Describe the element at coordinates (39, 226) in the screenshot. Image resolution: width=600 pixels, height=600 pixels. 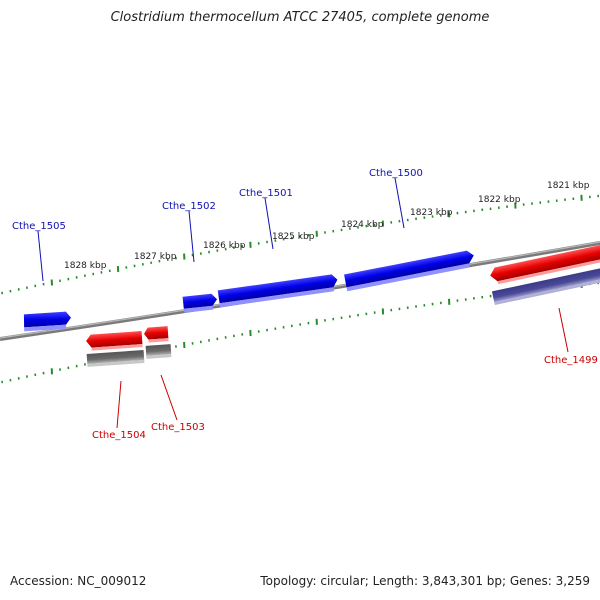
I see `gene-label-cthe-1505: Cthe_1505` at that location.